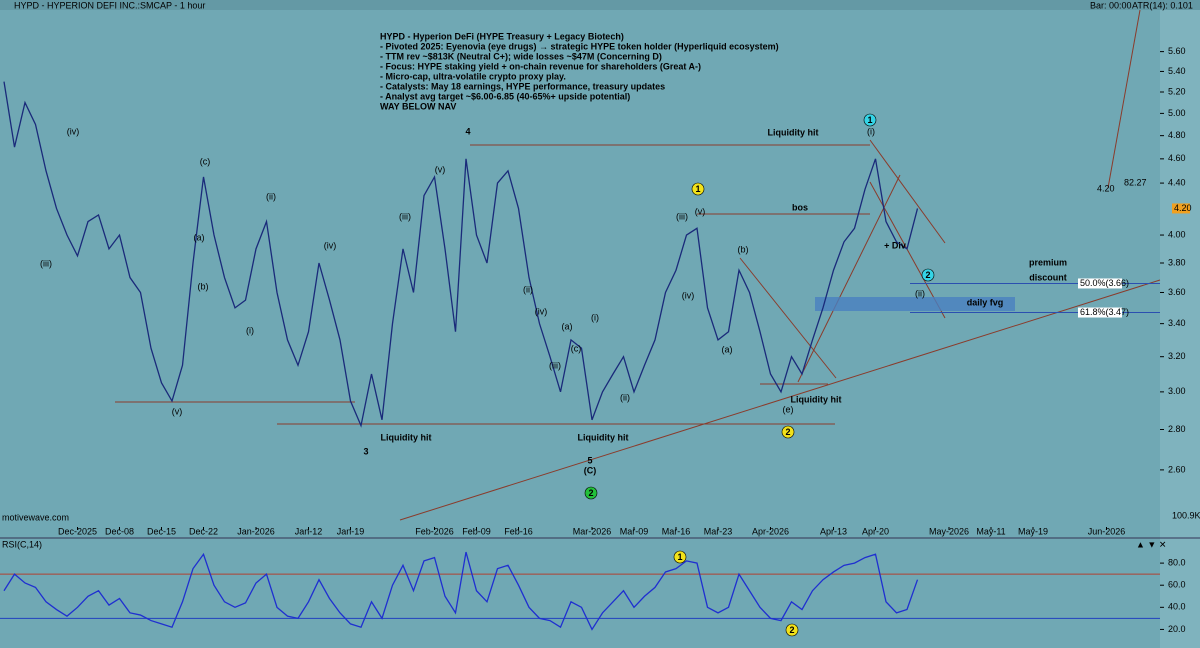  I want to click on annotation: premium, so click(1048, 262).